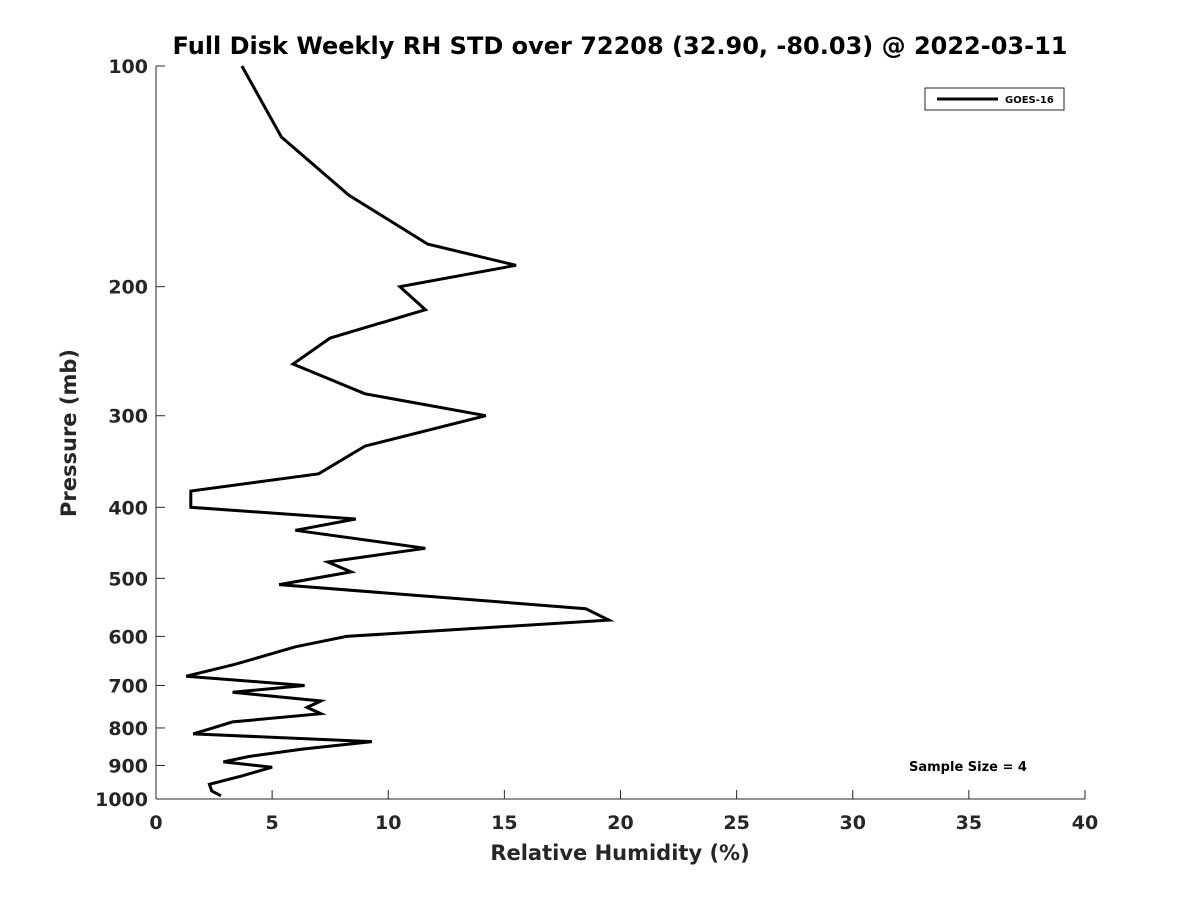 This screenshot has height=900, width=1200. What do you see at coordinates (504, 823) in the screenshot?
I see `x-tick-label: 15` at bounding box center [504, 823].